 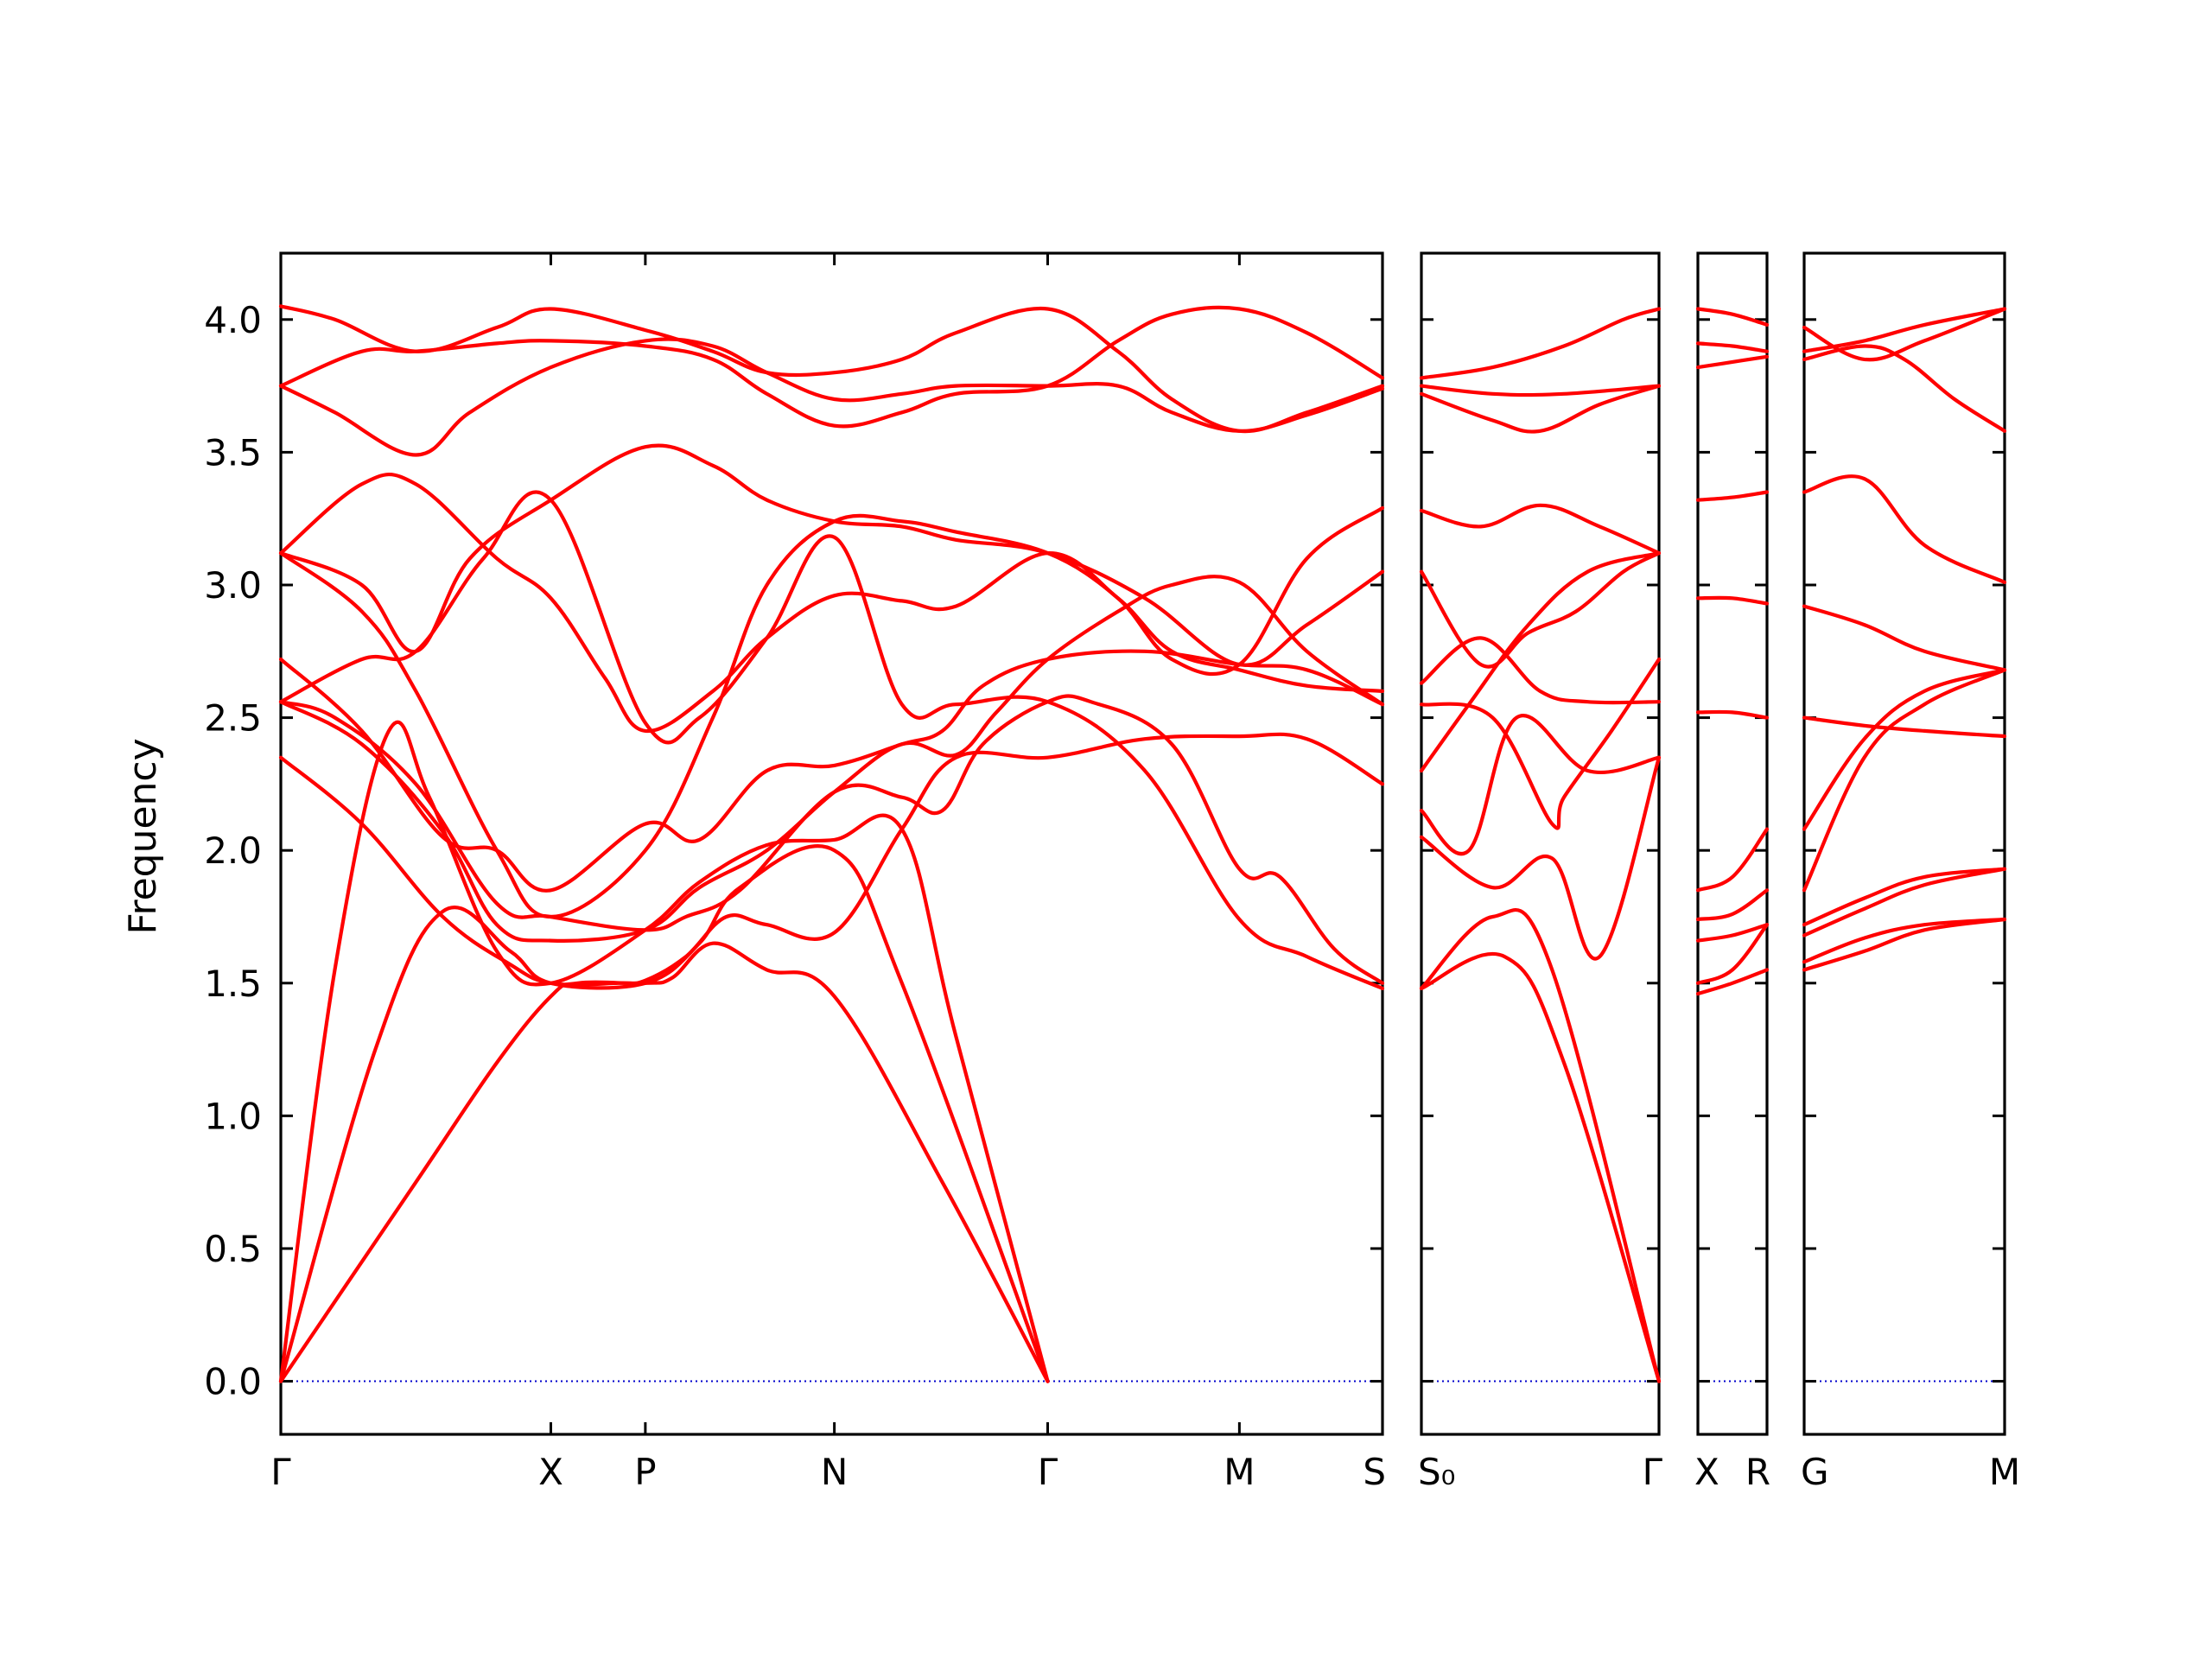 I want to click on x-tick-label: S, so click(x=1374, y=1472).